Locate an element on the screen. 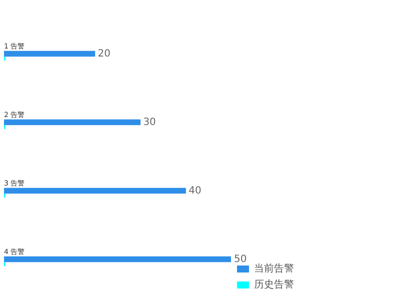  legend-label: 当前告警 is located at coordinates (274, 268).